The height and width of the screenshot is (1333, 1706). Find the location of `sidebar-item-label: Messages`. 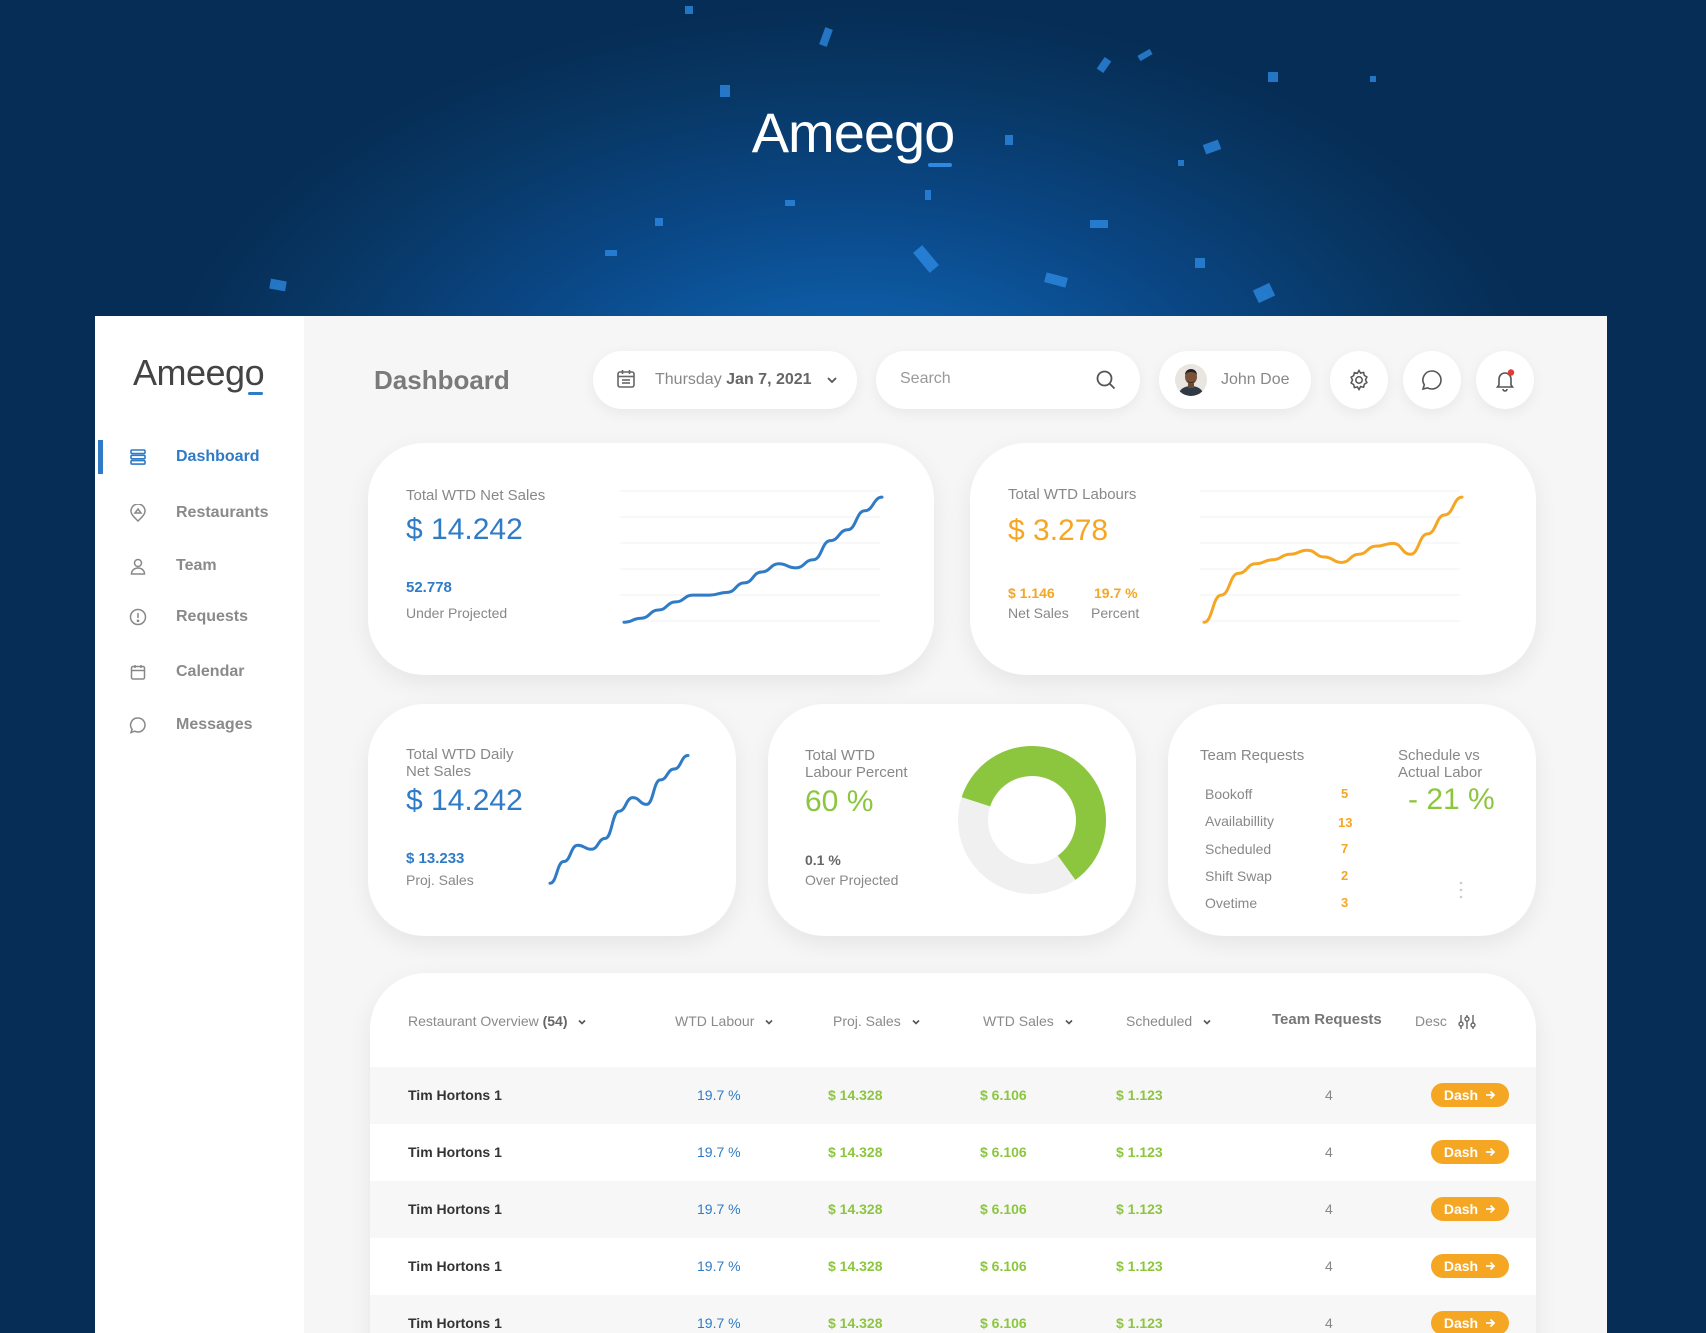

sidebar-item-label: Messages is located at coordinates (214, 724).